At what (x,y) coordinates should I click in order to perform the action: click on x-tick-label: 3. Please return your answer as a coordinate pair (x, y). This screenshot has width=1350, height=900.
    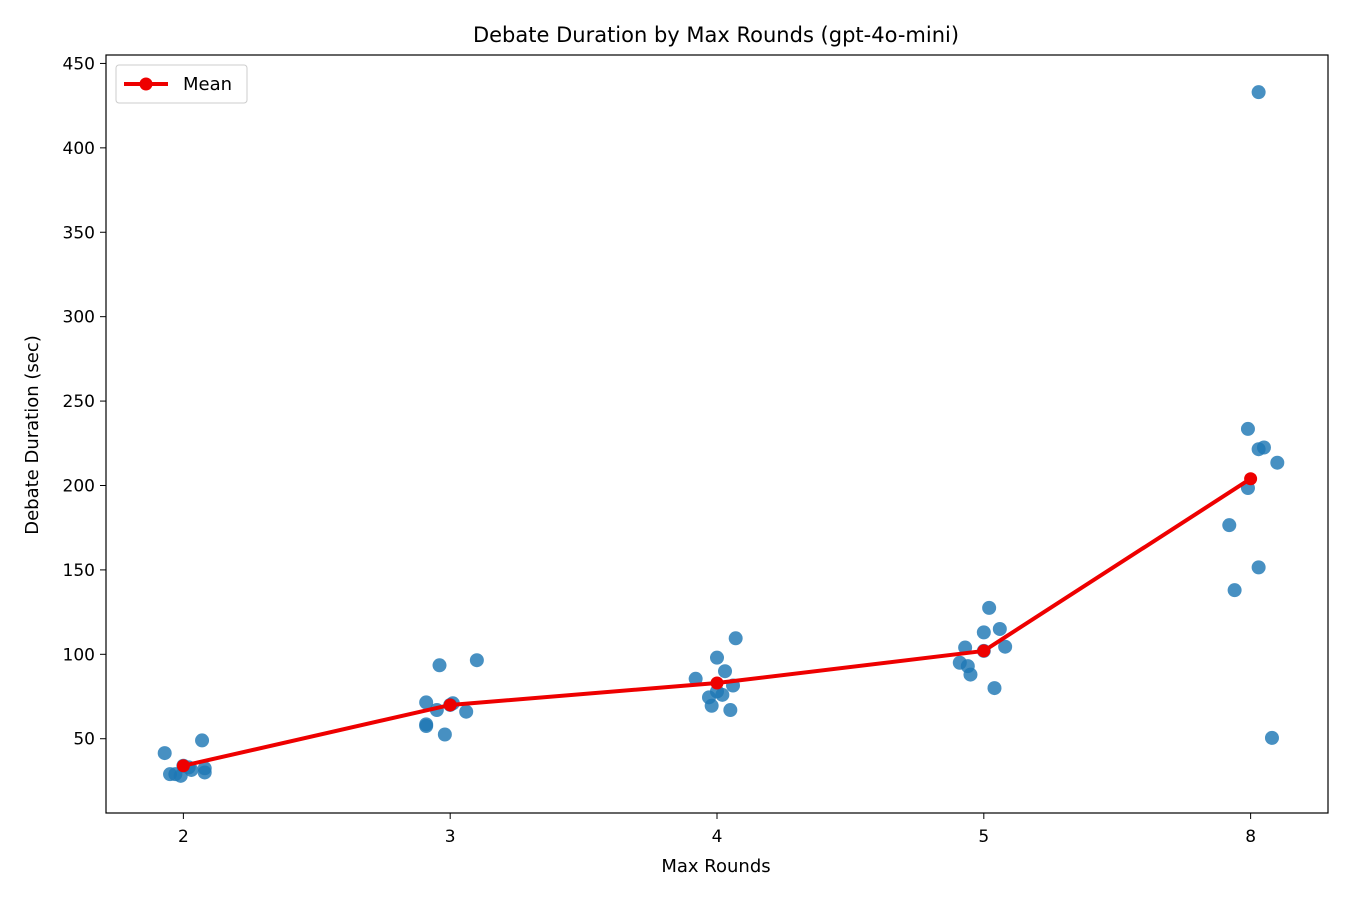
    Looking at the image, I should click on (450, 837).